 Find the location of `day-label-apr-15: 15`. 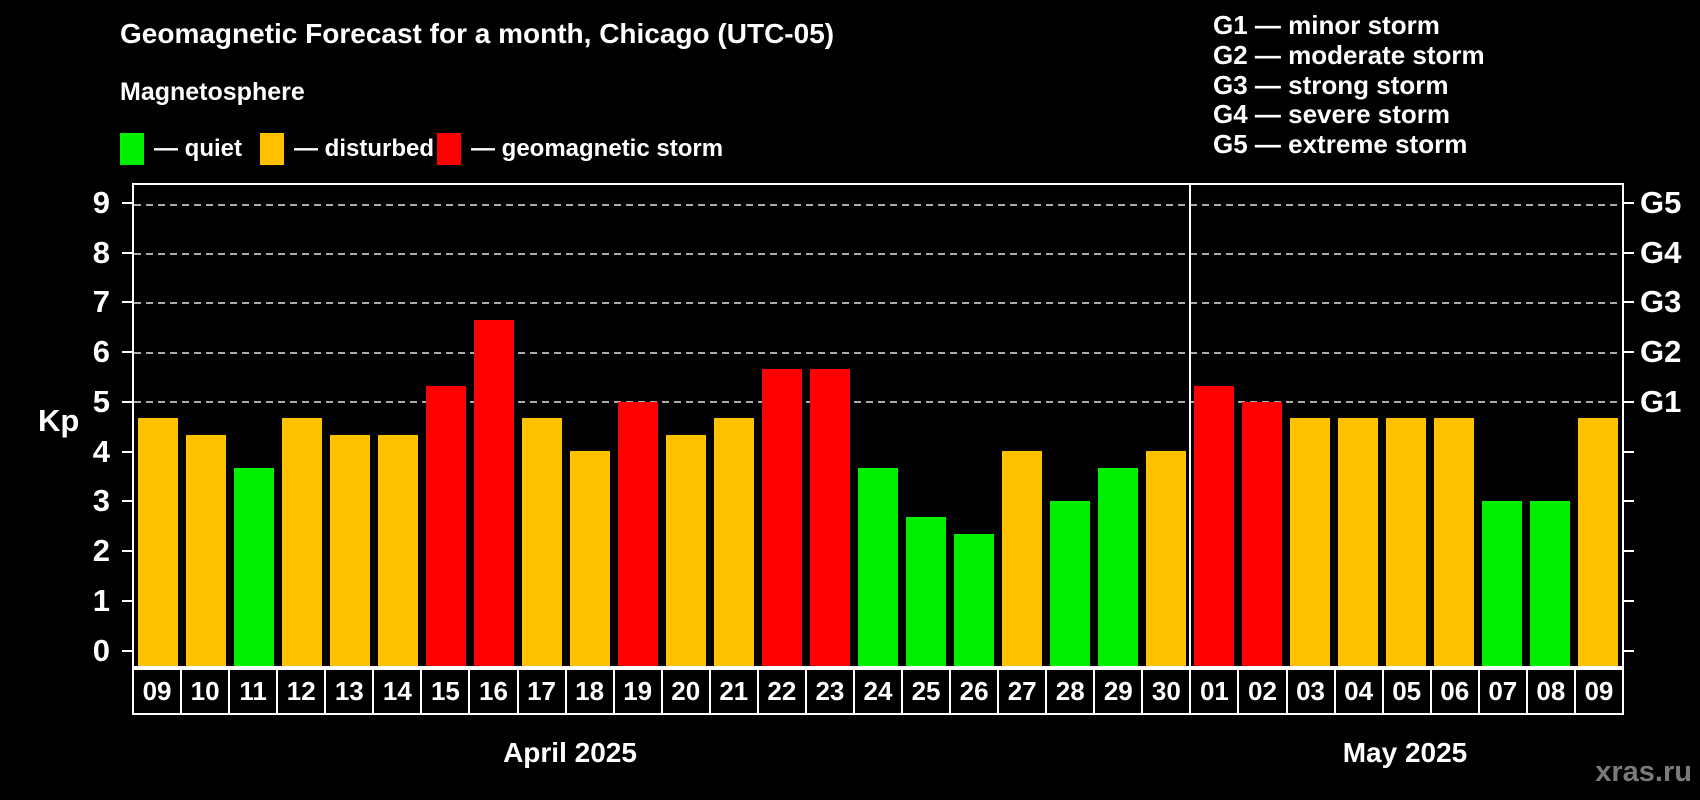

day-label-apr-15: 15 is located at coordinates (446, 691).